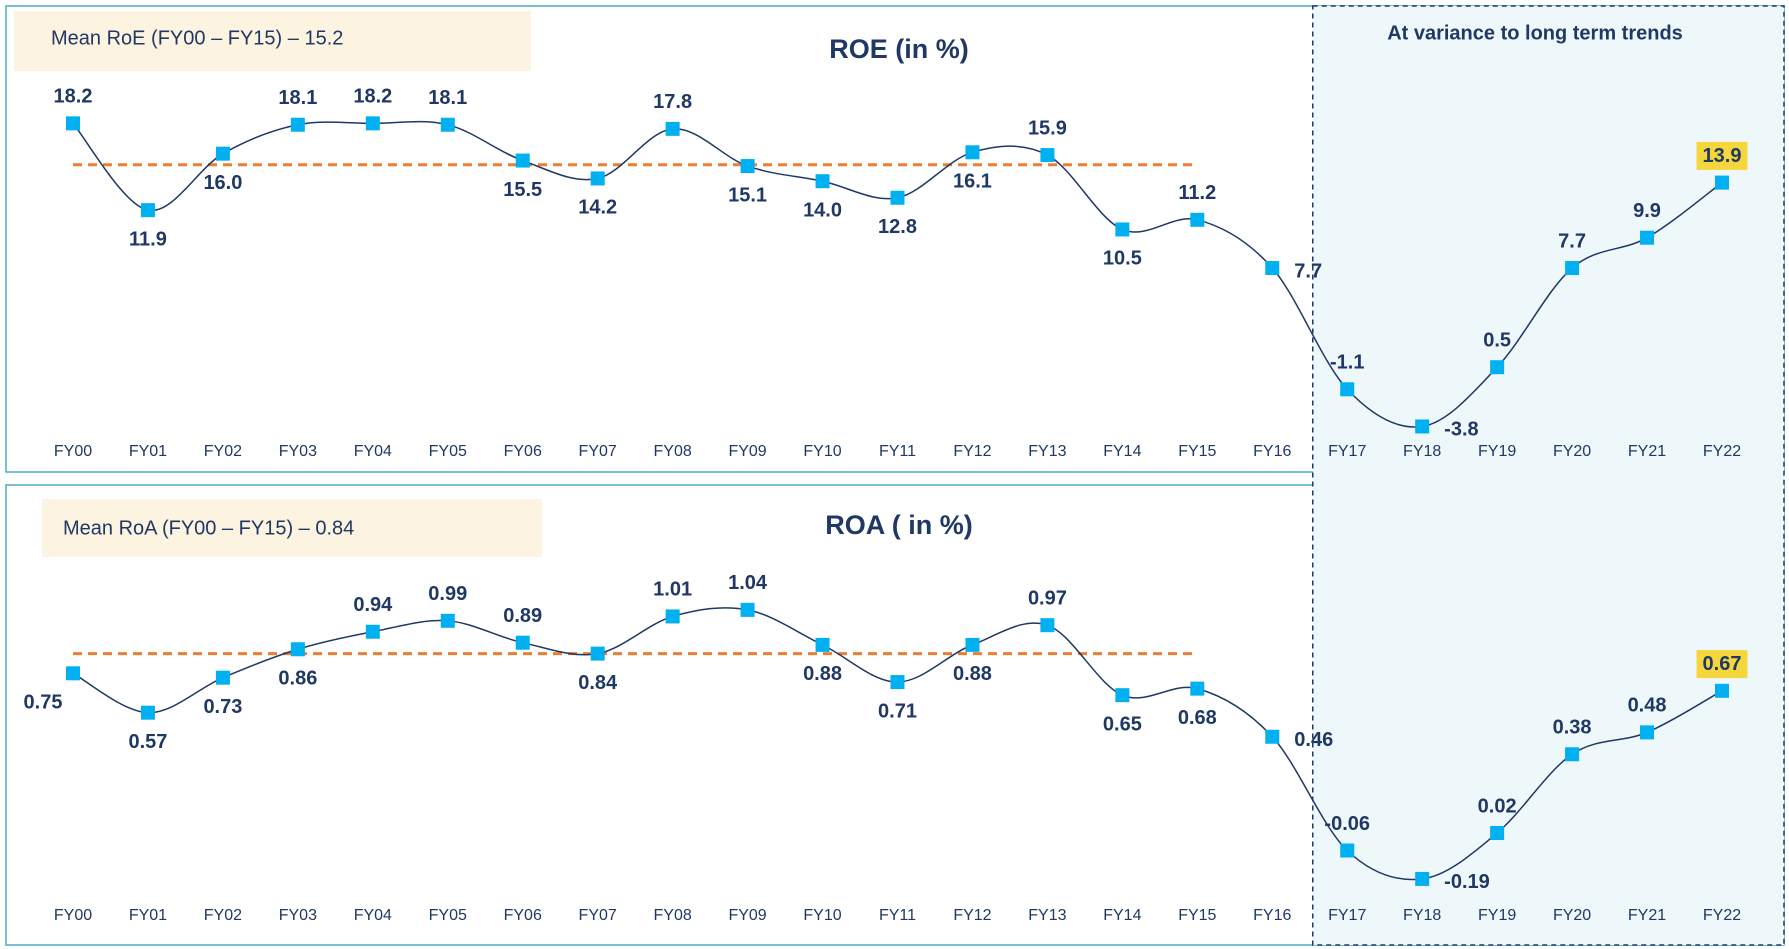 The width and height of the screenshot is (1789, 949). What do you see at coordinates (1122, 724) in the screenshot?
I see `value-label: 0.65` at bounding box center [1122, 724].